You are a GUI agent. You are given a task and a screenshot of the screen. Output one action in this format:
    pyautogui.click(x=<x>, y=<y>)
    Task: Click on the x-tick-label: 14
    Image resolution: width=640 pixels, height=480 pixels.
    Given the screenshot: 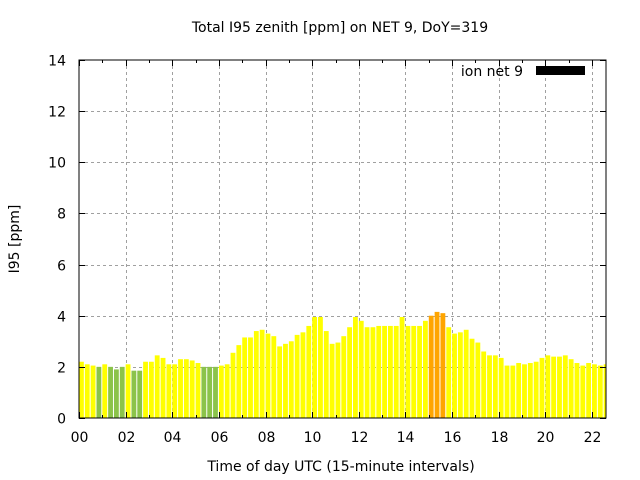 What is the action you would take?
    pyautogui.click(x=406, y=438)
    